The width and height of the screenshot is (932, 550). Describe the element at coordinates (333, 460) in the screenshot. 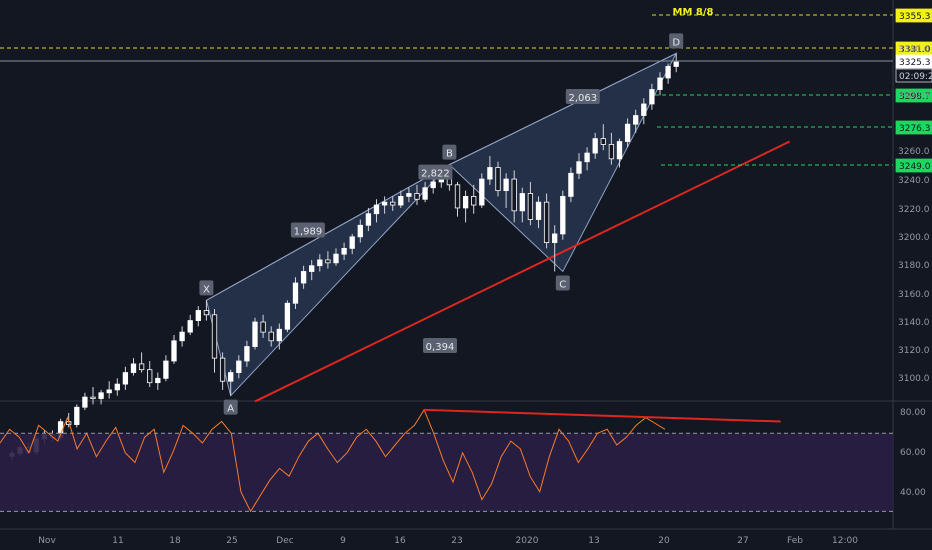

I see `rsi-line` at that location.